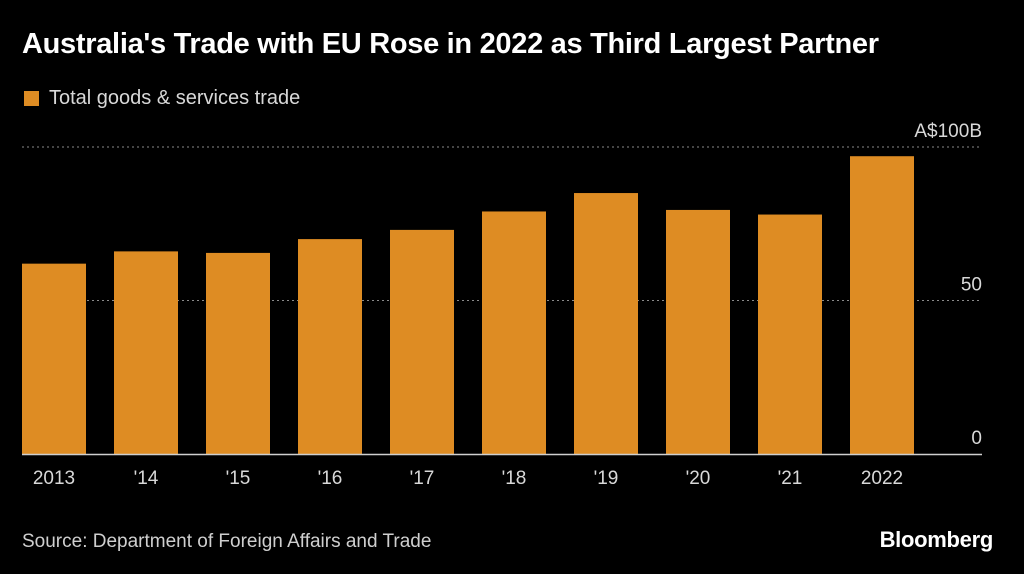 This screenshot has width=1024, height=574. I want to click on chart-legend: Total goods & services trade, so click(162, 98).